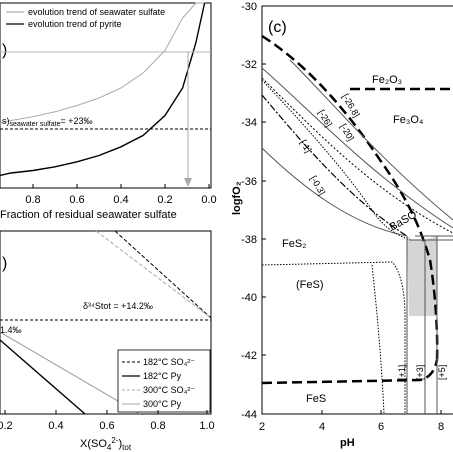 The width and height of the screenshot is (453, 452). Describe the element at coordinates (55, 426) in the screenshot. I see `x-tick-label-b-1: 0.4` at that location.